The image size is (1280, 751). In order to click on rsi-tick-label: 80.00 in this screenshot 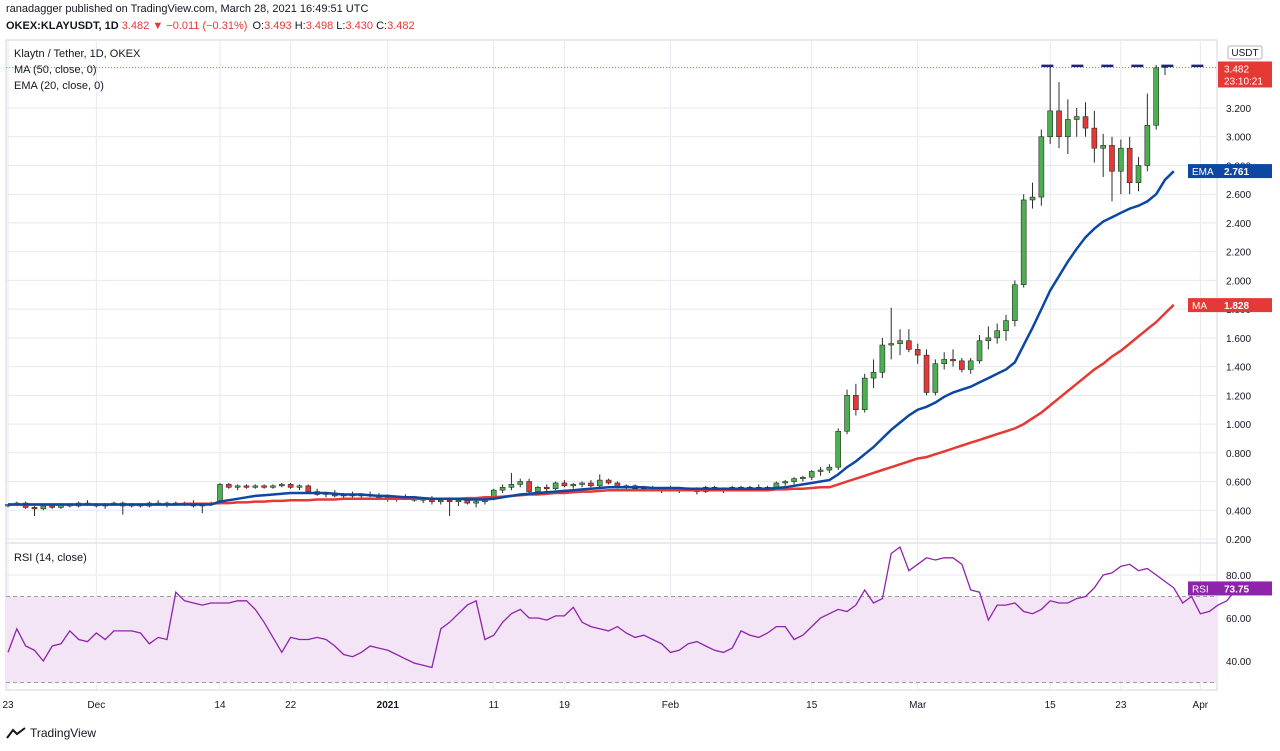, I will do `click(1238, 576)`.